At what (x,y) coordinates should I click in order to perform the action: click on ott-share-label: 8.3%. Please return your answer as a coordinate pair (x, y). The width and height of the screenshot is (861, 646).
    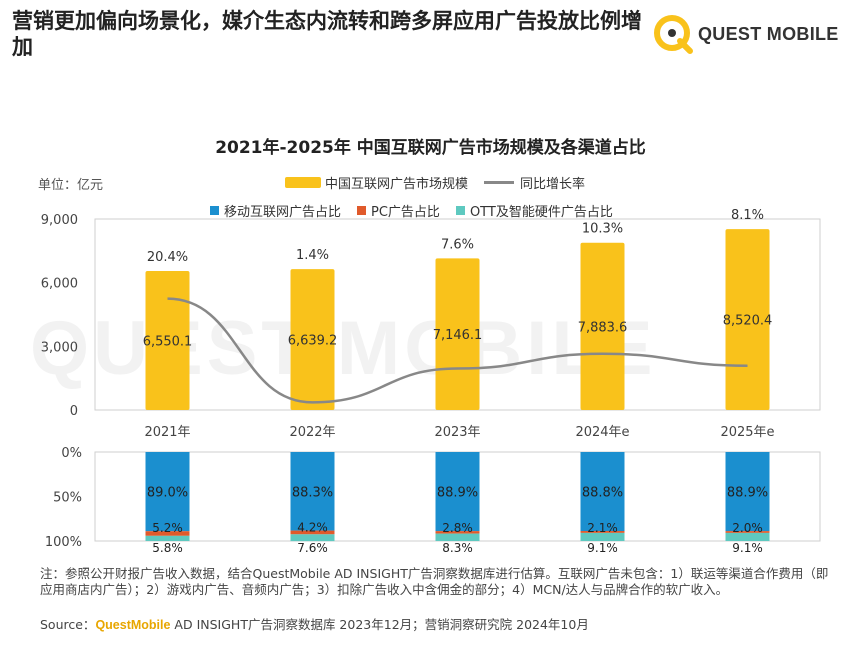
    Looking at the image, I should click on (457, 548).